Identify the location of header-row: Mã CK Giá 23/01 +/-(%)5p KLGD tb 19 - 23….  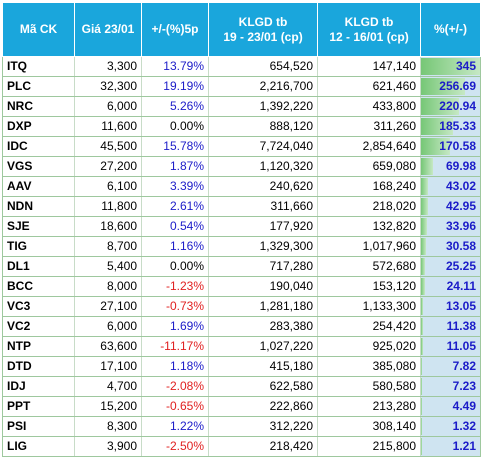
(241, 29).